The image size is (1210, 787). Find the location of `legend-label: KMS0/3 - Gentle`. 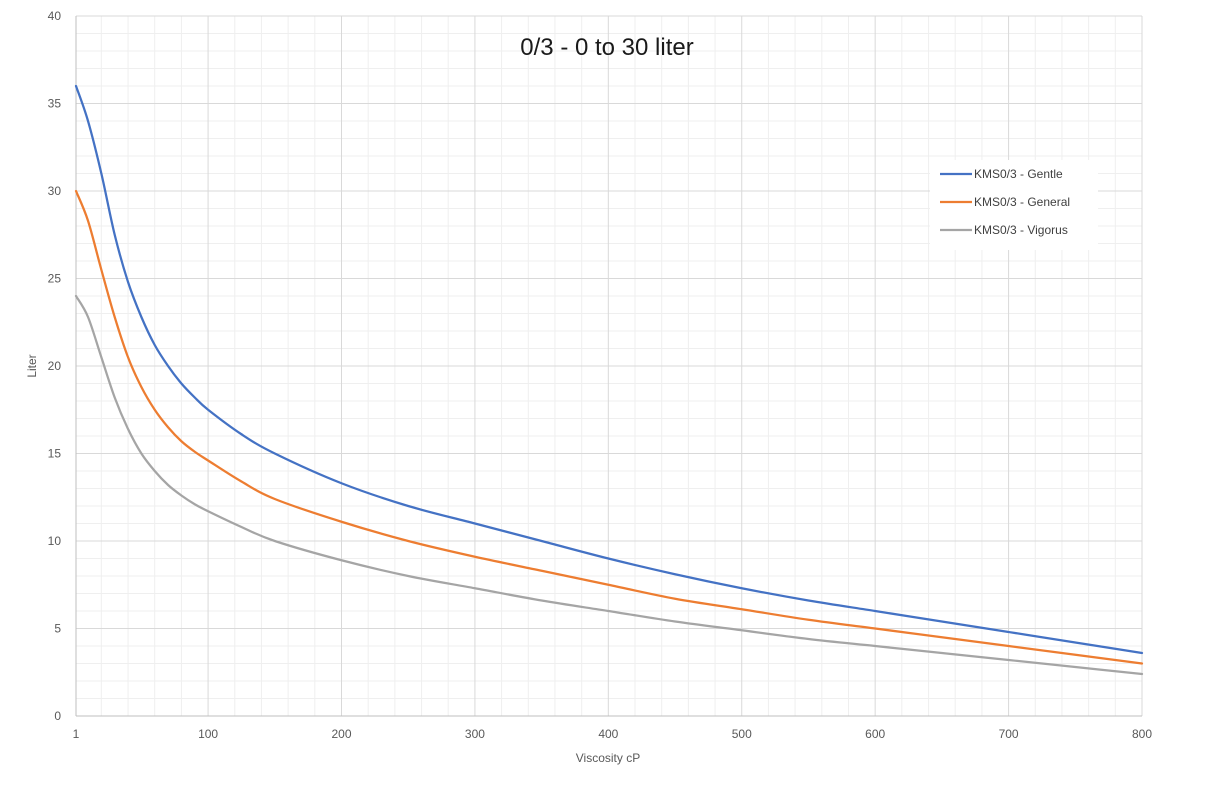

legend-label: KMS0/3 - Gentle is located at coordinates (1018, 174).